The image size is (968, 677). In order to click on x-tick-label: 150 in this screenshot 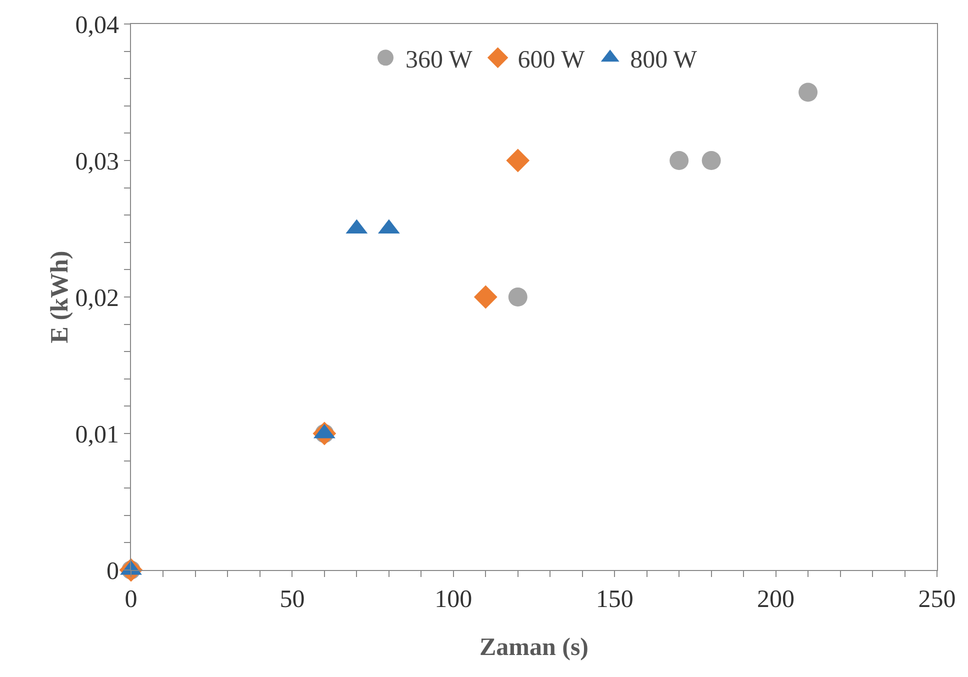, I will do `click(615, 599)`.